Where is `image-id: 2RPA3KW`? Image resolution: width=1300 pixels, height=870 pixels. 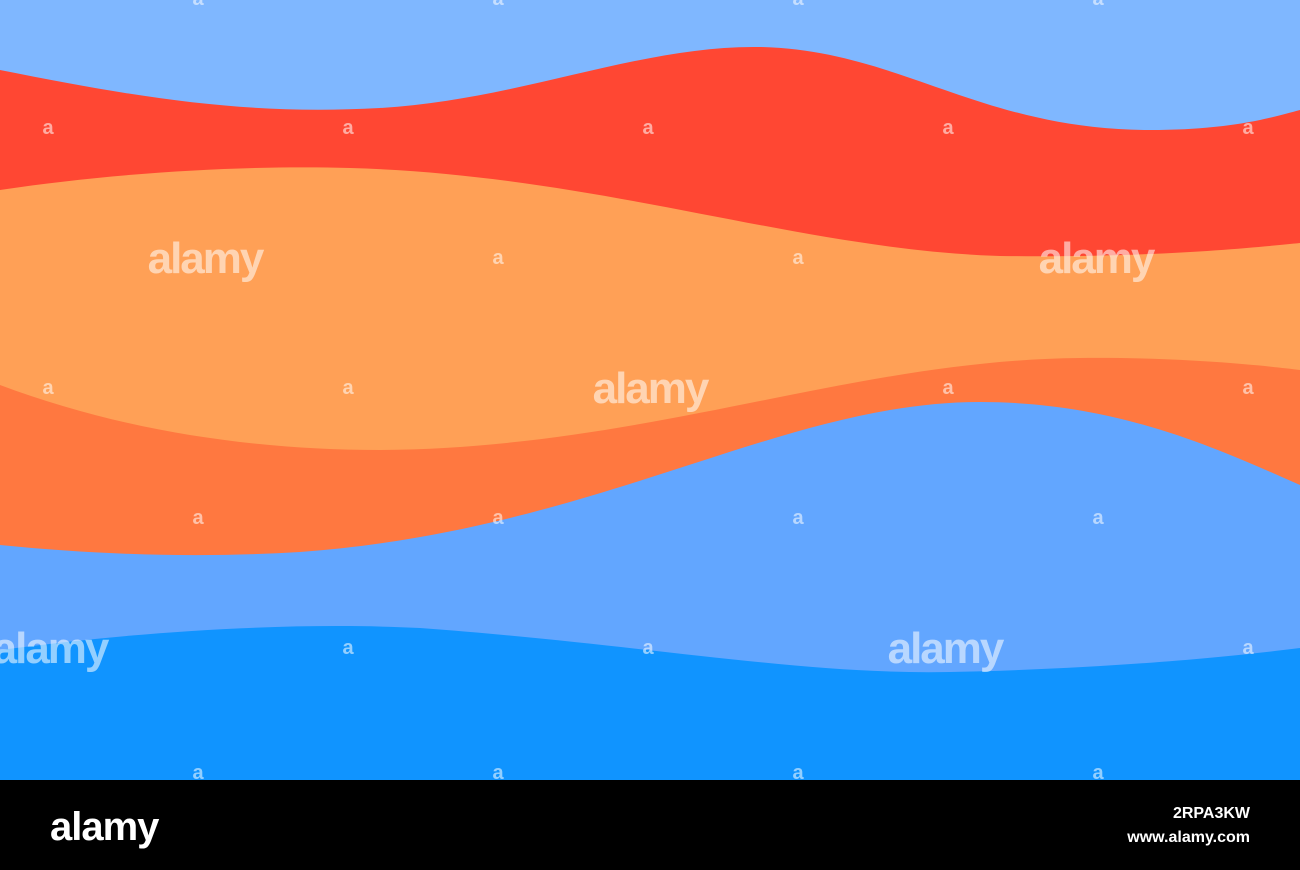
image-id: 2RPA3KW is located at coordinates (1212, 813).